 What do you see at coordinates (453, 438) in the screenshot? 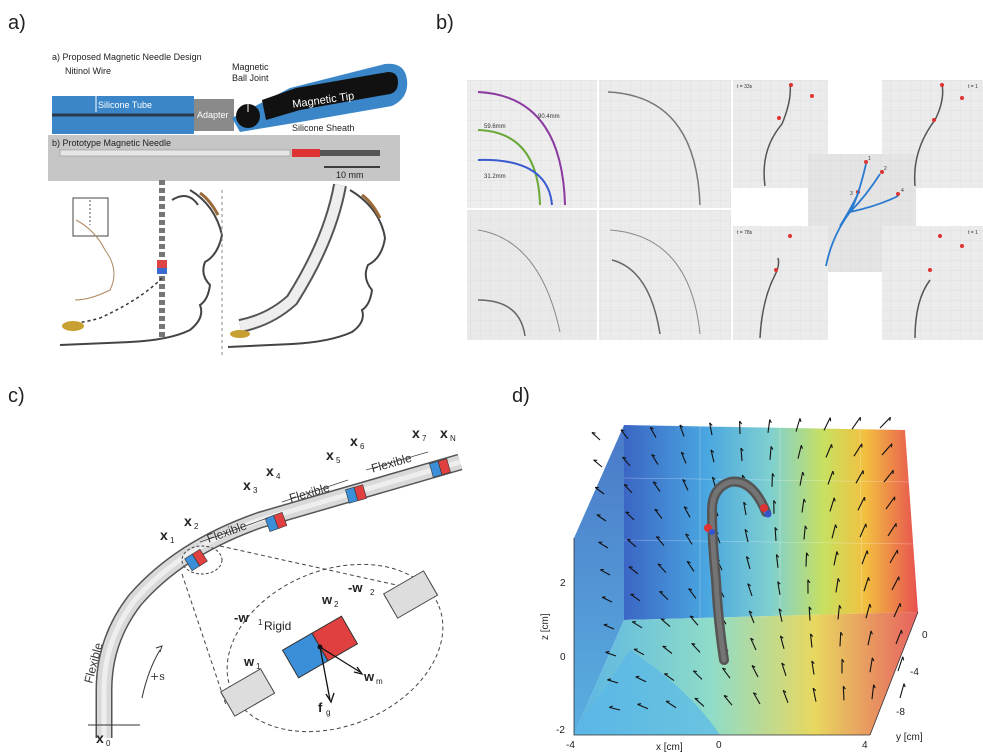
I see `xN-sub: N` at bounding box center [453, 438].